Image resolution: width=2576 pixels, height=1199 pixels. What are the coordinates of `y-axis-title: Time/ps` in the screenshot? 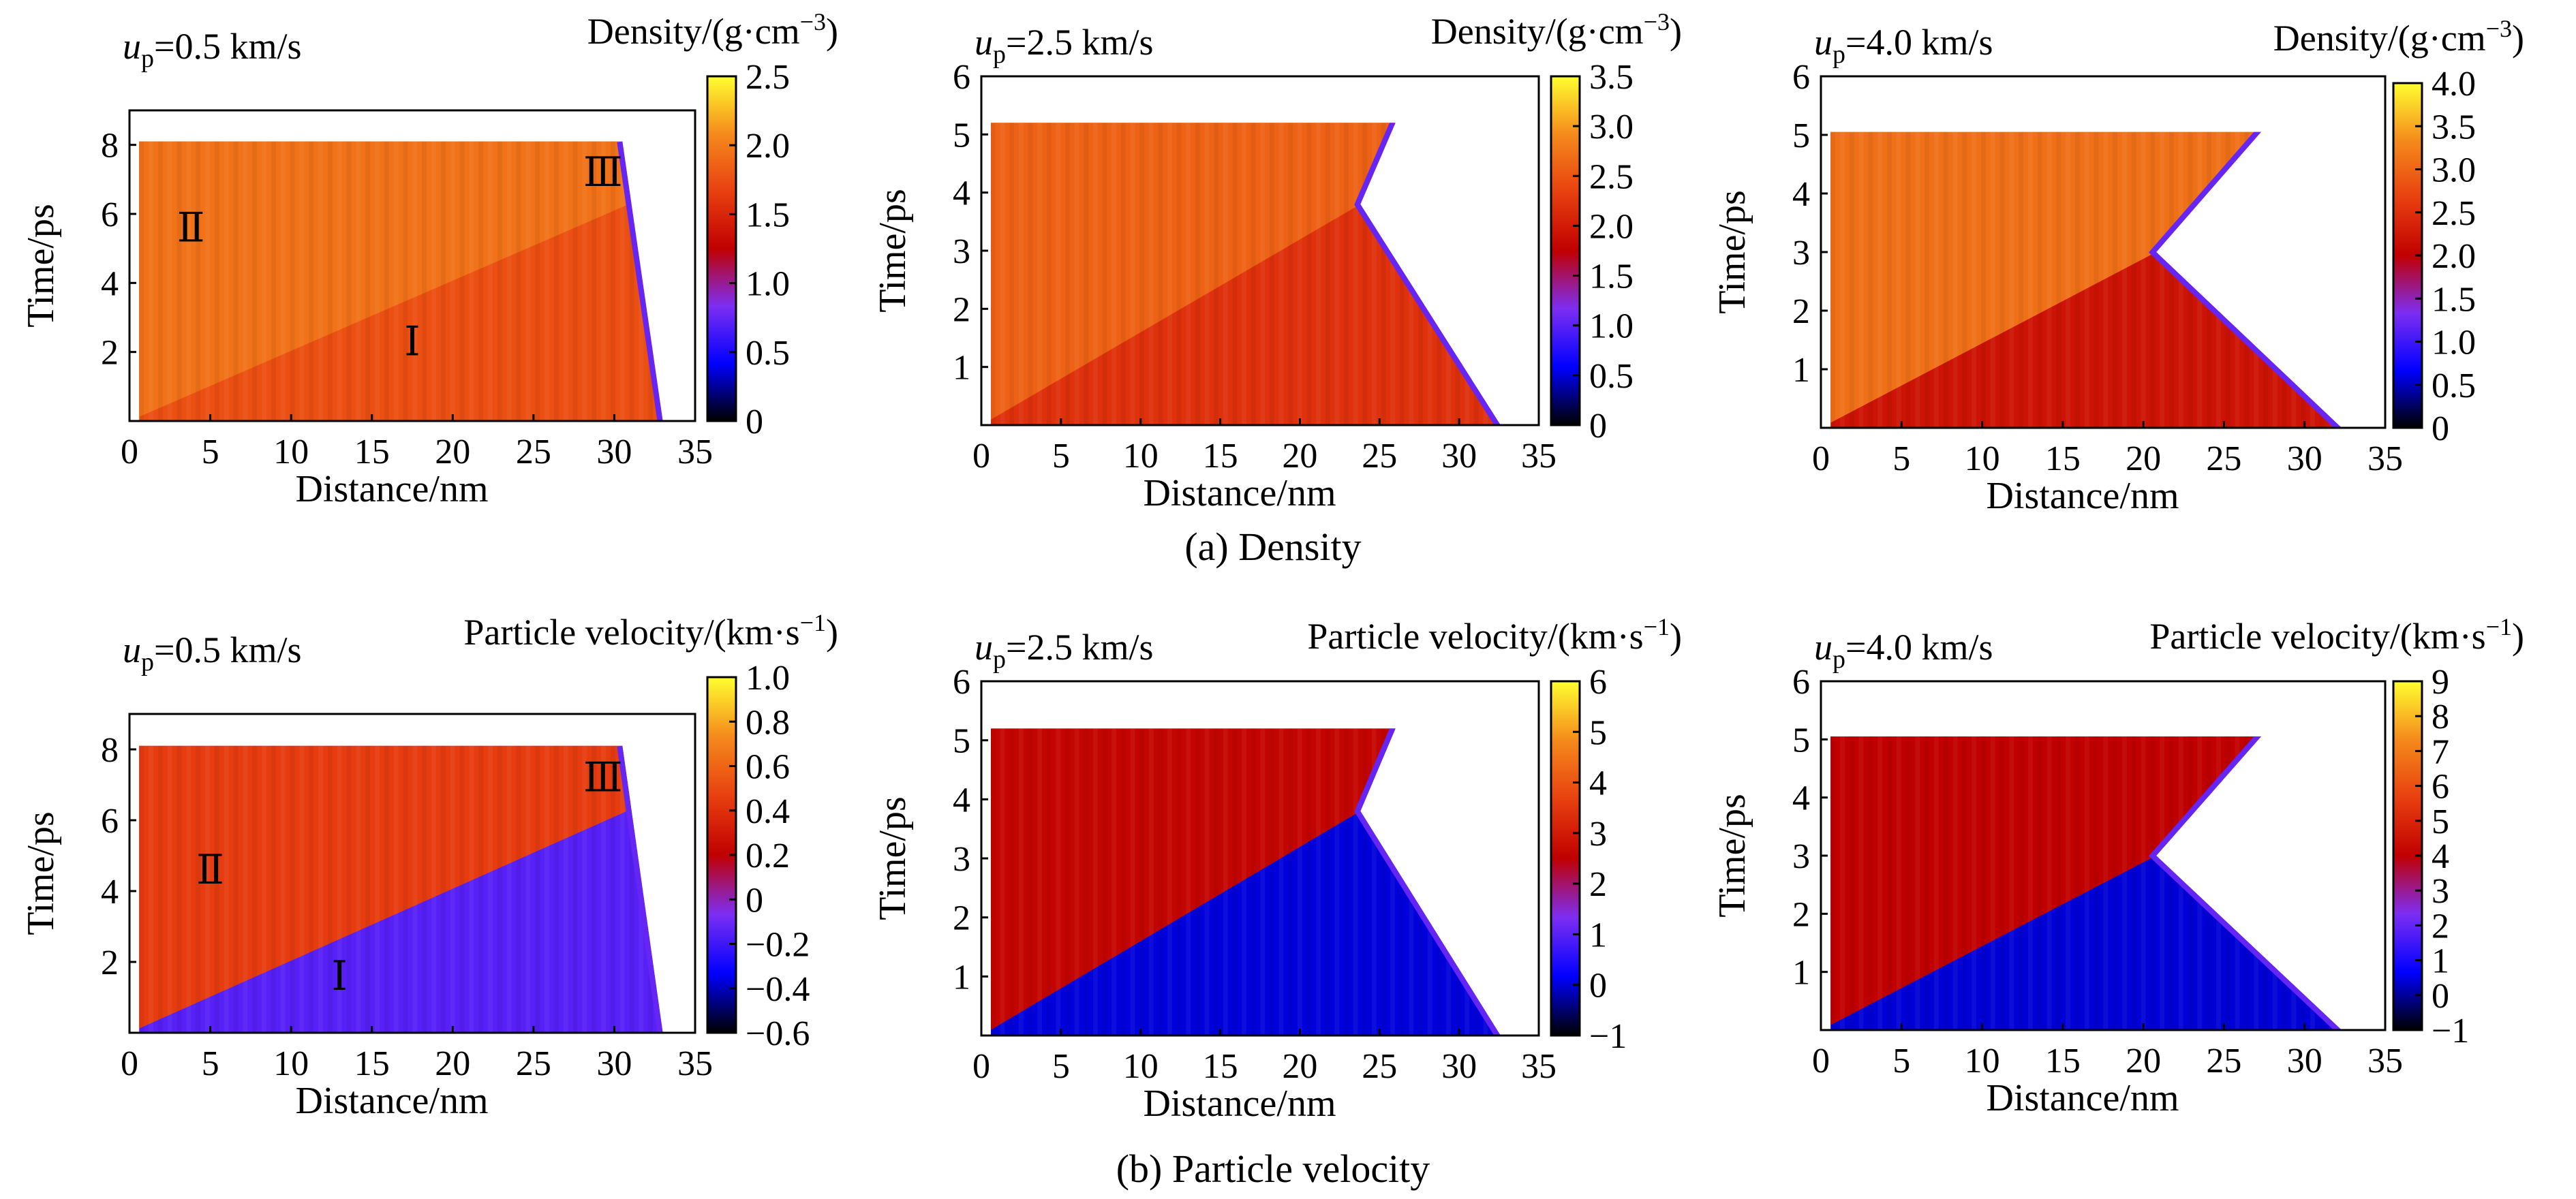 It's located at (41, 266).